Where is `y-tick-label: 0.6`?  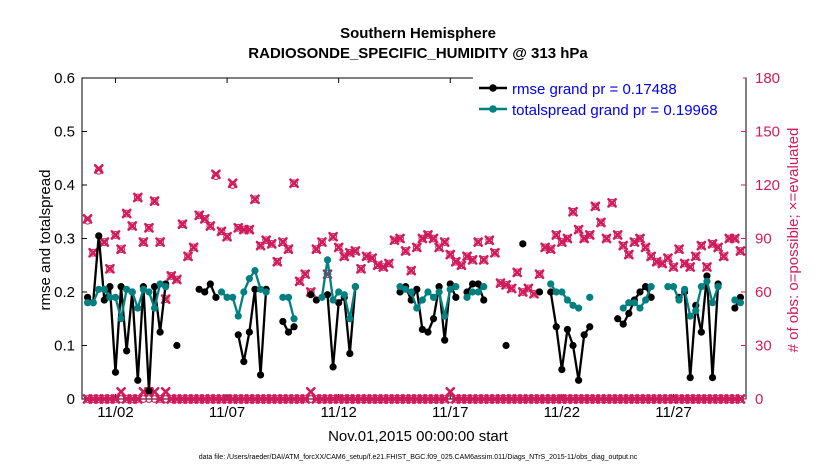 y-tick-label: 0.6 is located at coordinates (64, 78).